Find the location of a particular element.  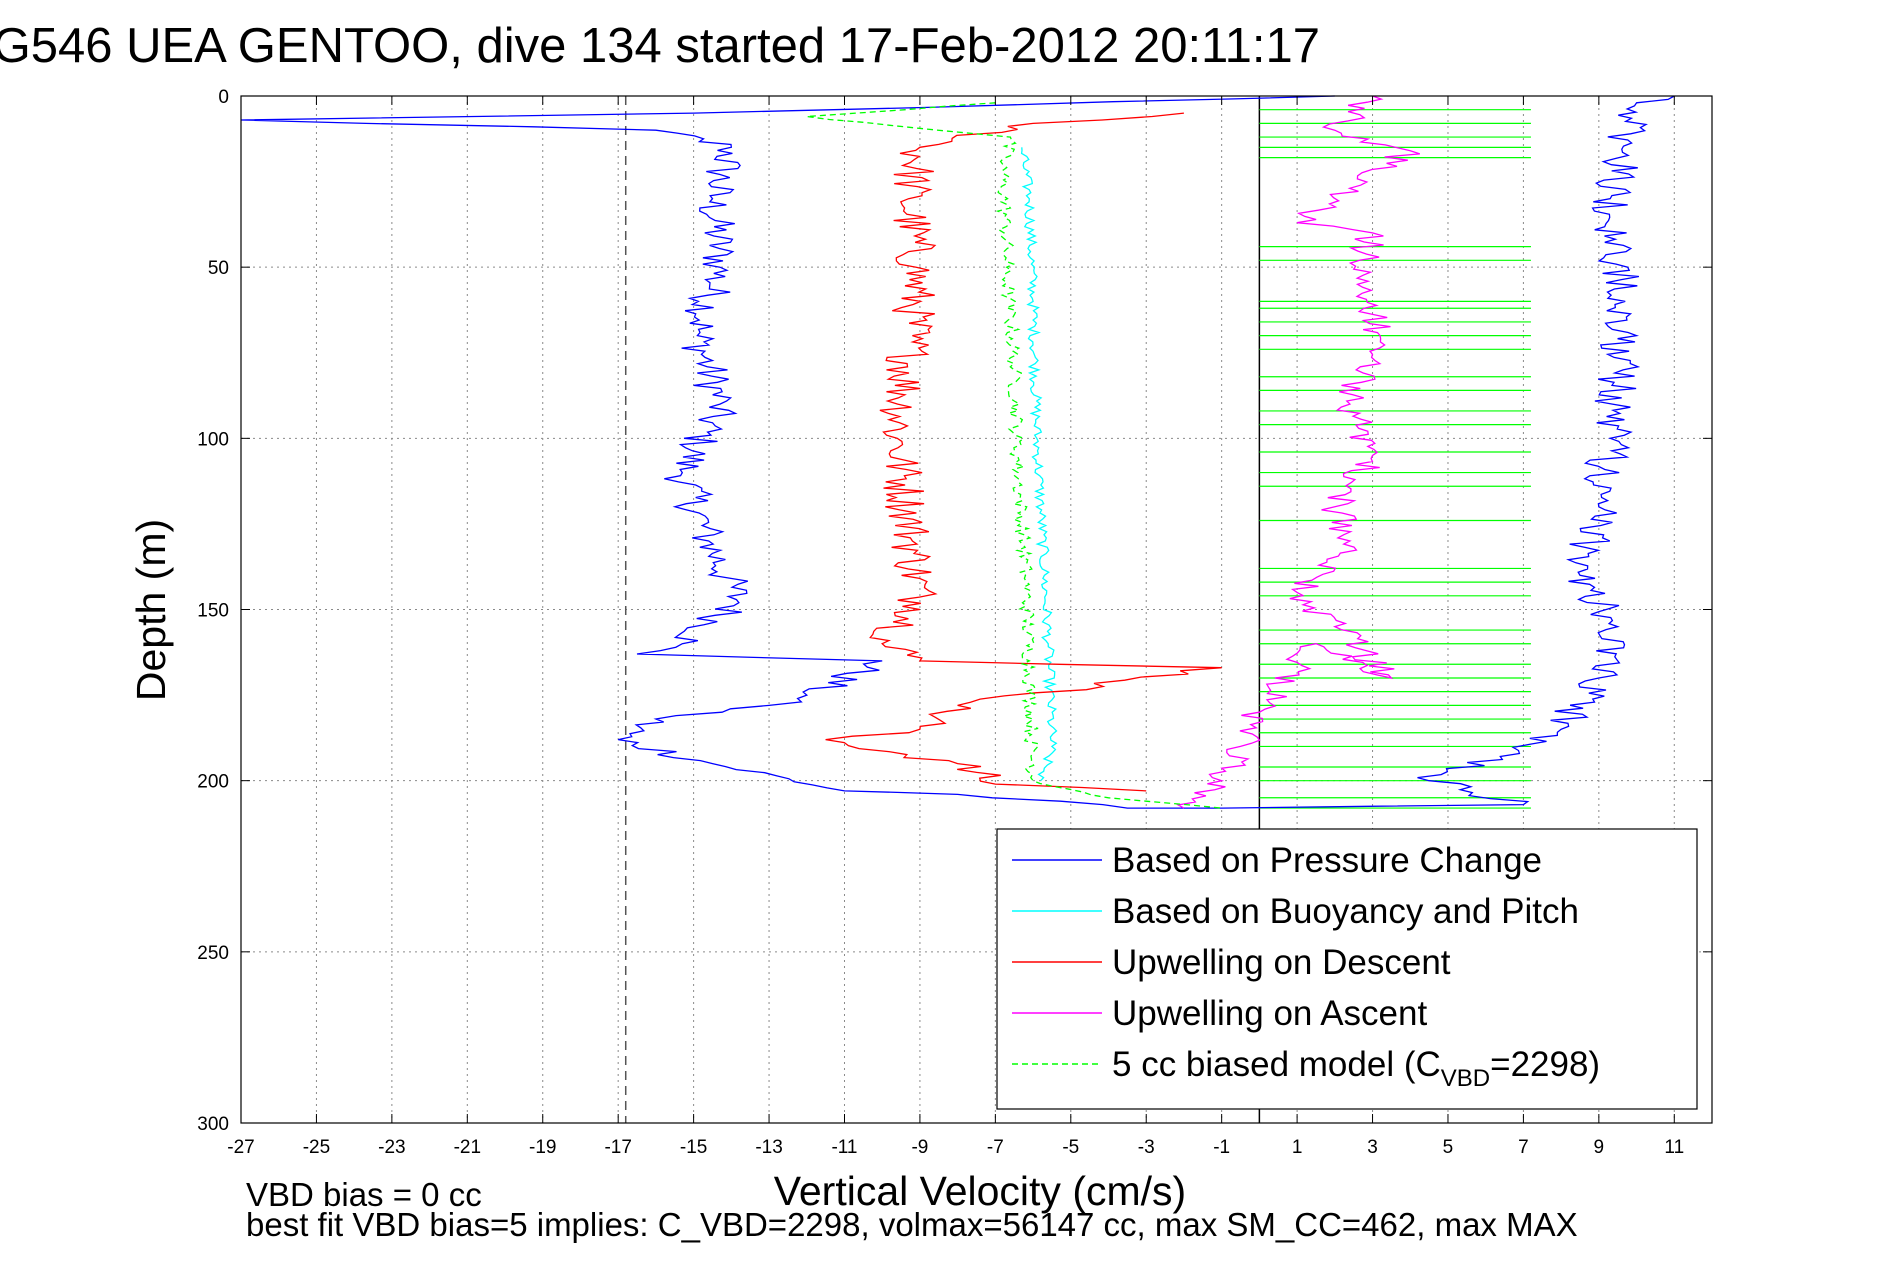

x-tick-label: -5 is located at coordinates (1070, 1147).